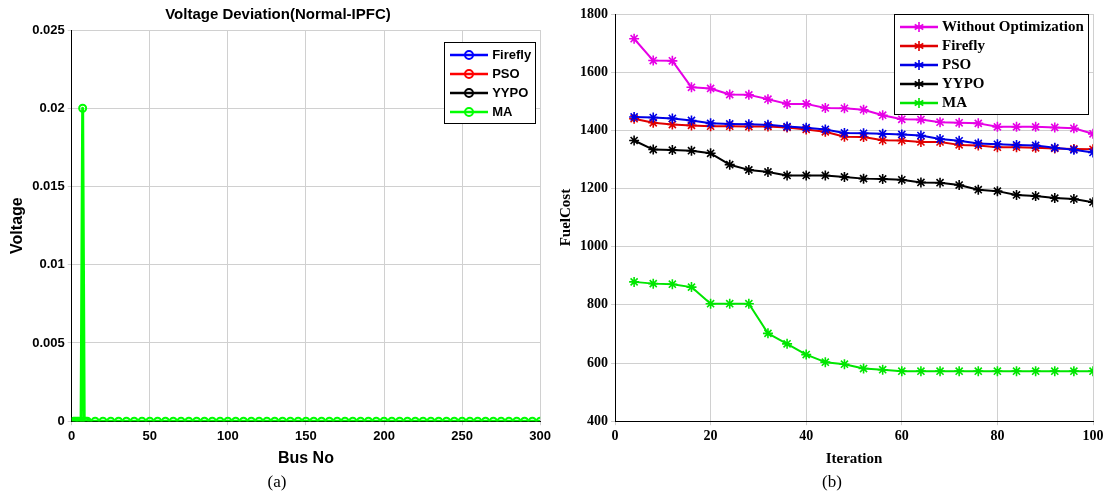 This screenshot has height=499, width=1109. I want to click on y-tick-label: 1200, so click(594, 188).